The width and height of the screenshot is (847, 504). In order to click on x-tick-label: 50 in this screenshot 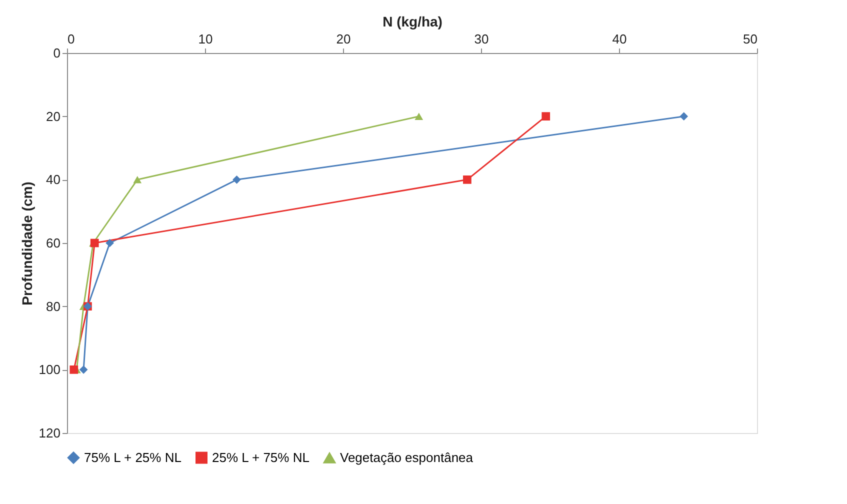, I will do `click(750, 39)`.